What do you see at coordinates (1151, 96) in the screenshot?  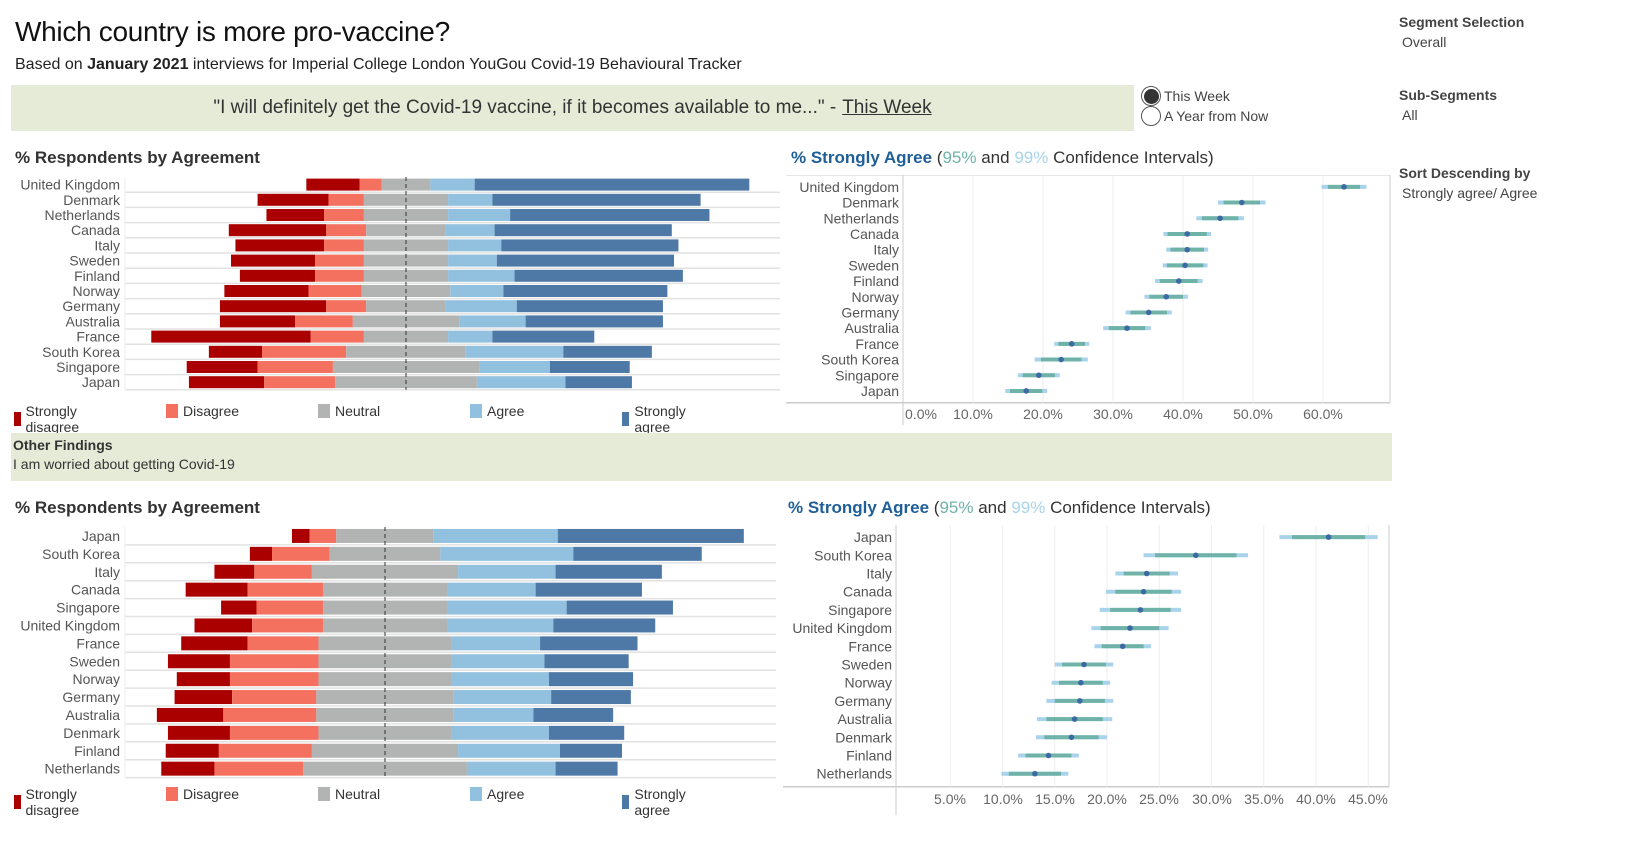 I see `radio-selected-icon` at bounding box center [1151, 96].